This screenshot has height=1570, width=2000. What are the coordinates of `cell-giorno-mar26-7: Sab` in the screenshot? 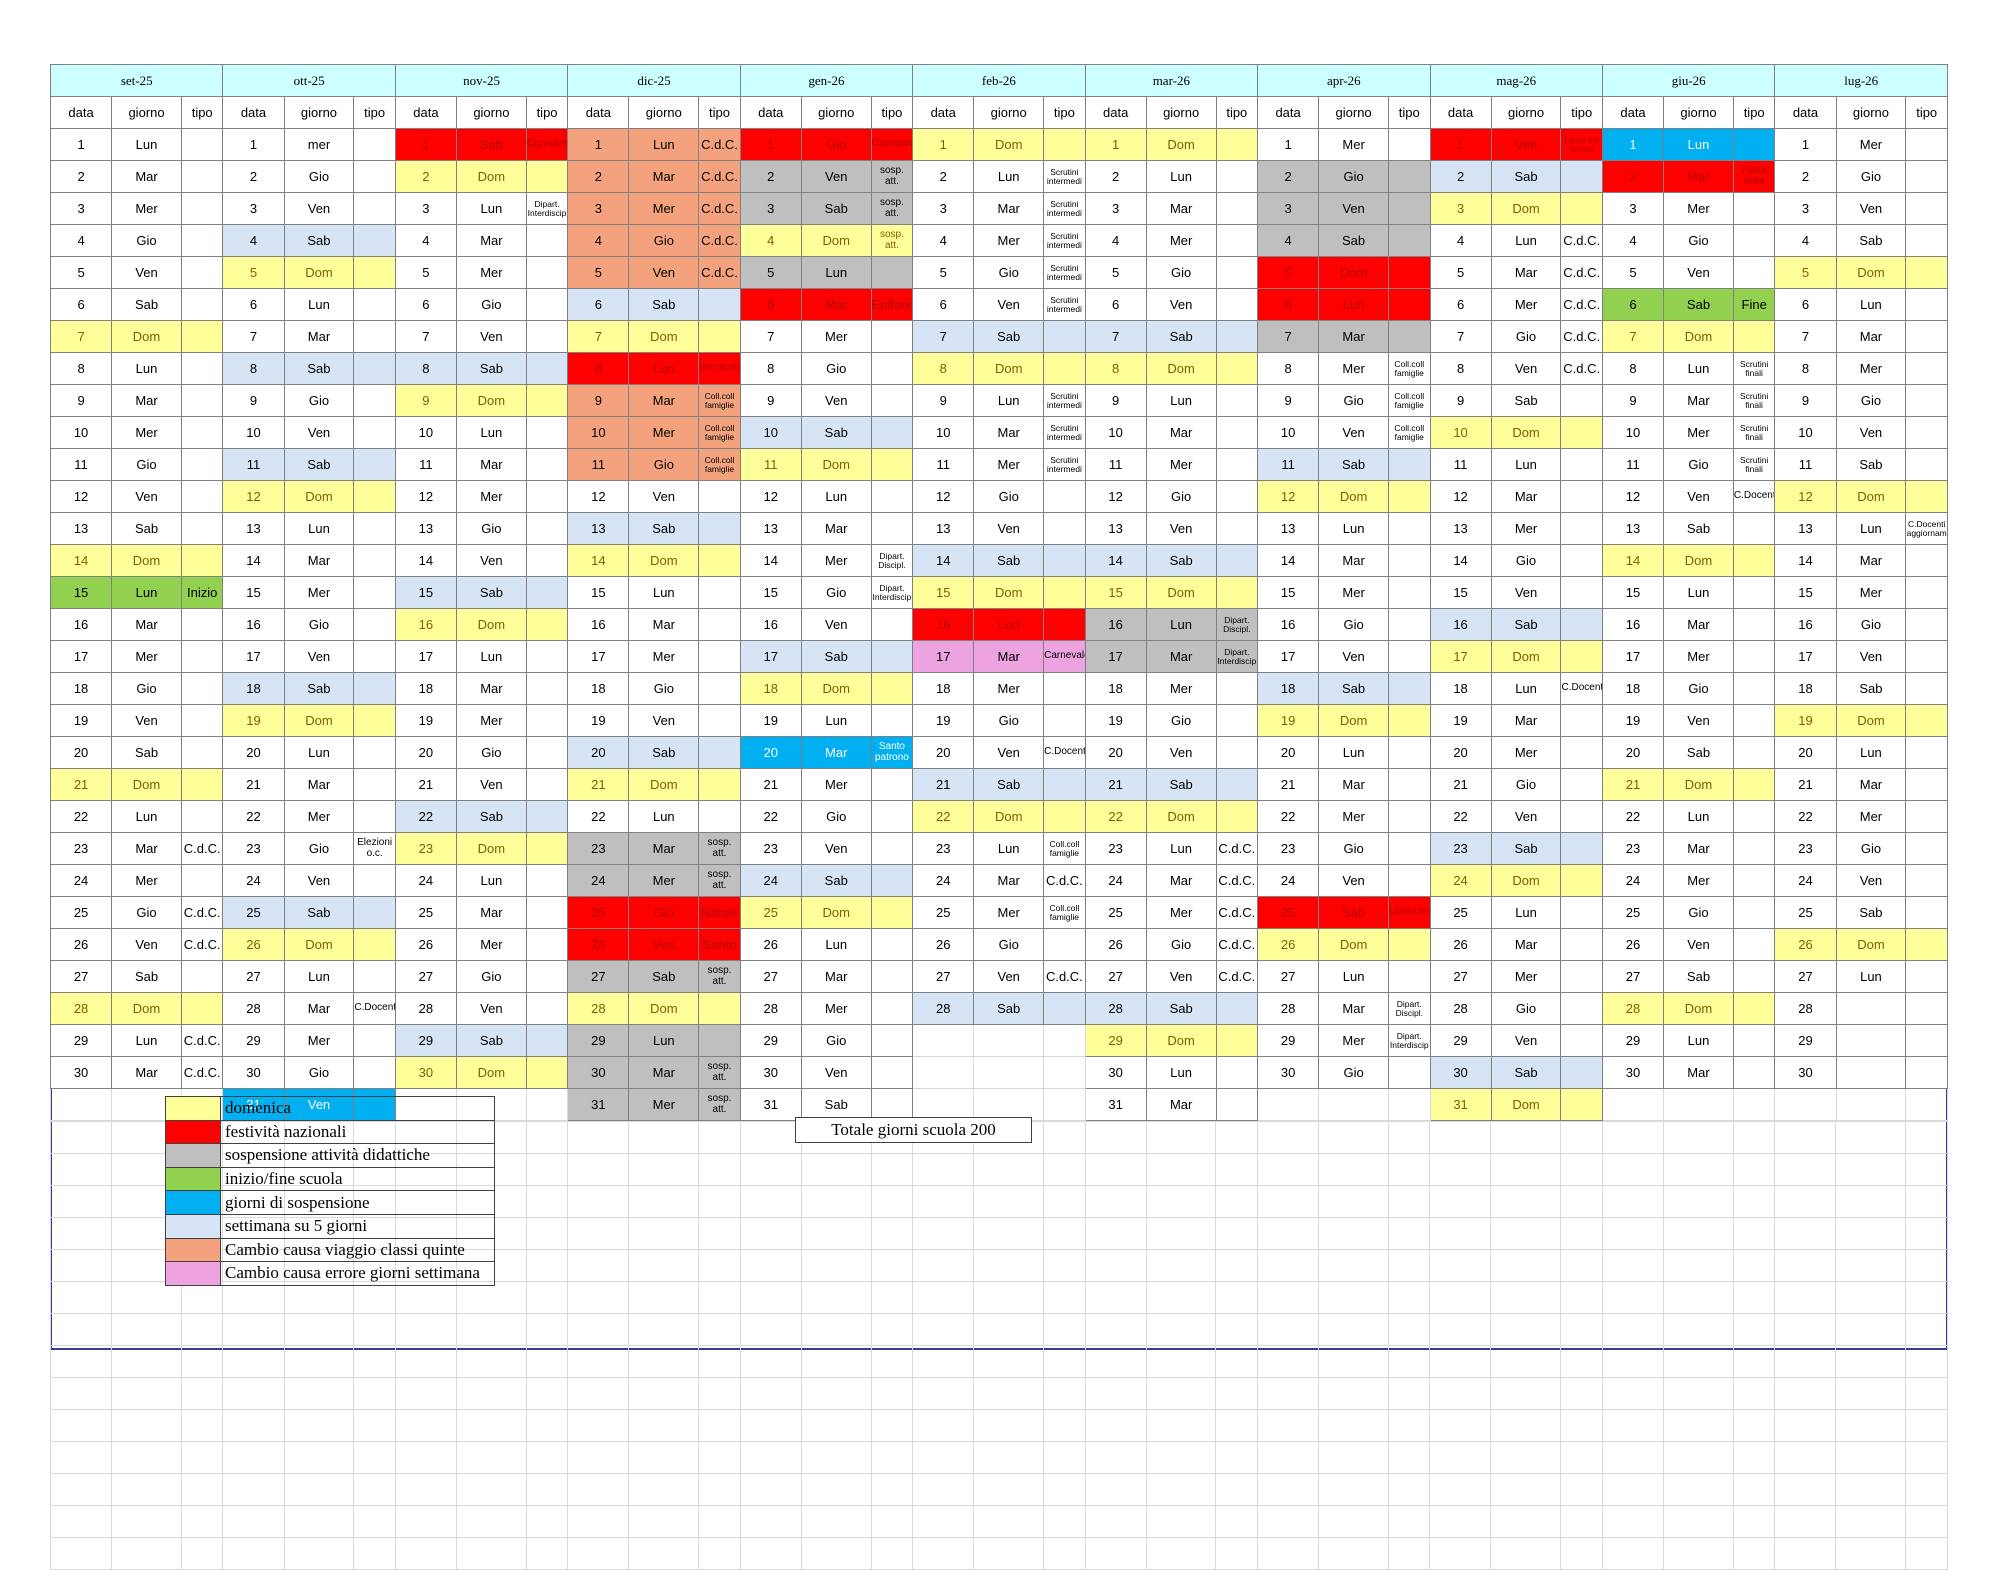 It's located at (1181, 336).